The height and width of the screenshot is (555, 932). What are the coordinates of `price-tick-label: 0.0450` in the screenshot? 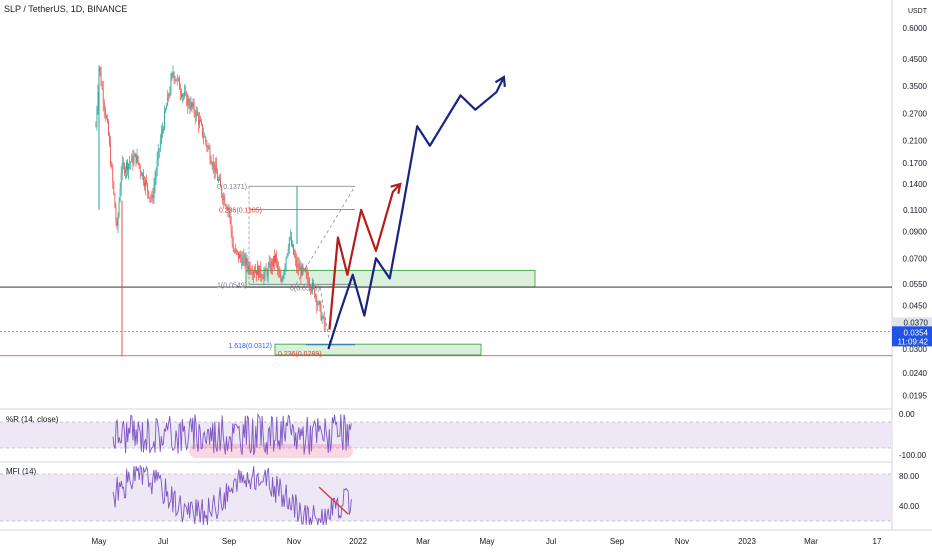 It's located at (915, 306).